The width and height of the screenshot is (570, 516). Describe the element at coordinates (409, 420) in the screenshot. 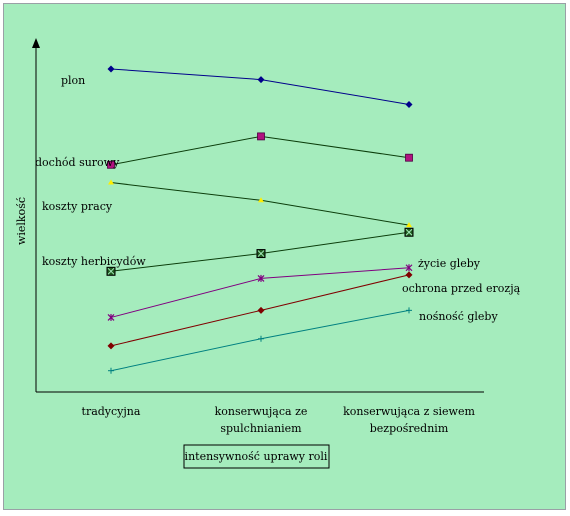

I see `x-tick-label: konserwująca z siewem bezpośrednim` at that location.